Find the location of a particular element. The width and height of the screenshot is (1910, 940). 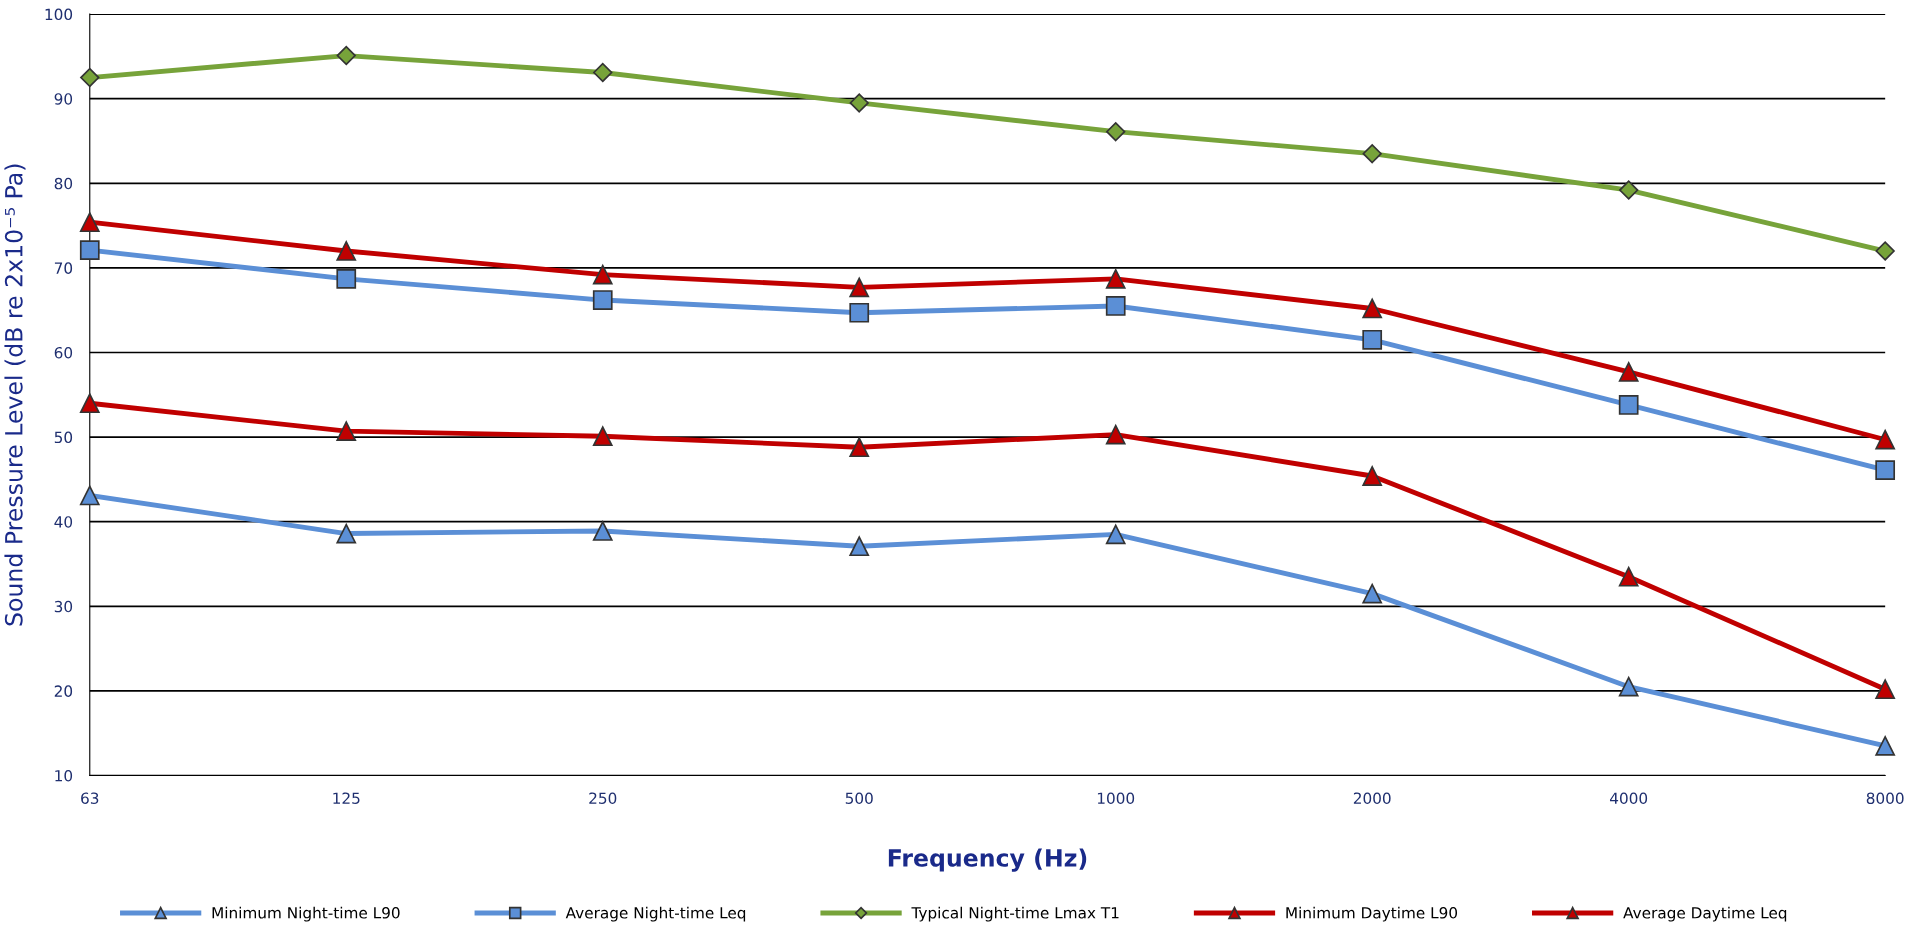

y-tick-label: 80 is located at coordinates (63, 183).